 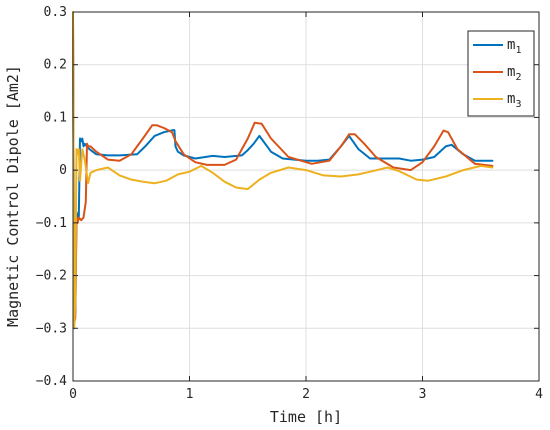 What do you see at coordinates (423, 394) in the screenshot?
I see `x-tick-label: 3` at bounding box center [423, 394].